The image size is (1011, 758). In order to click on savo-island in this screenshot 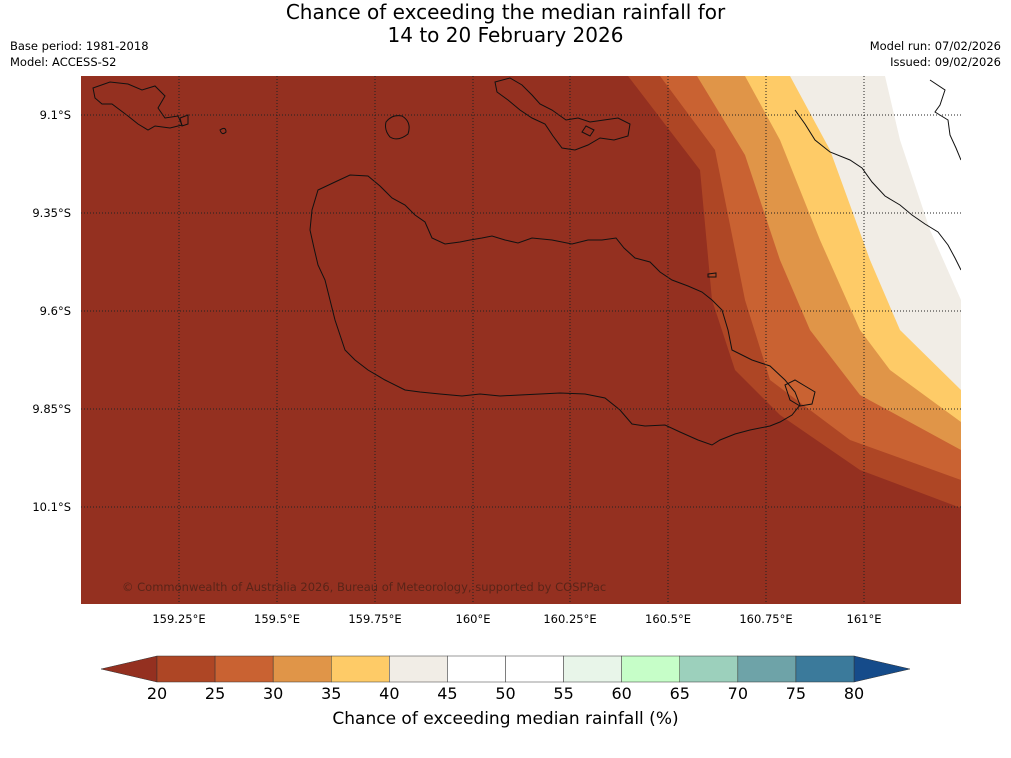, I will do `click(397, 127)`.